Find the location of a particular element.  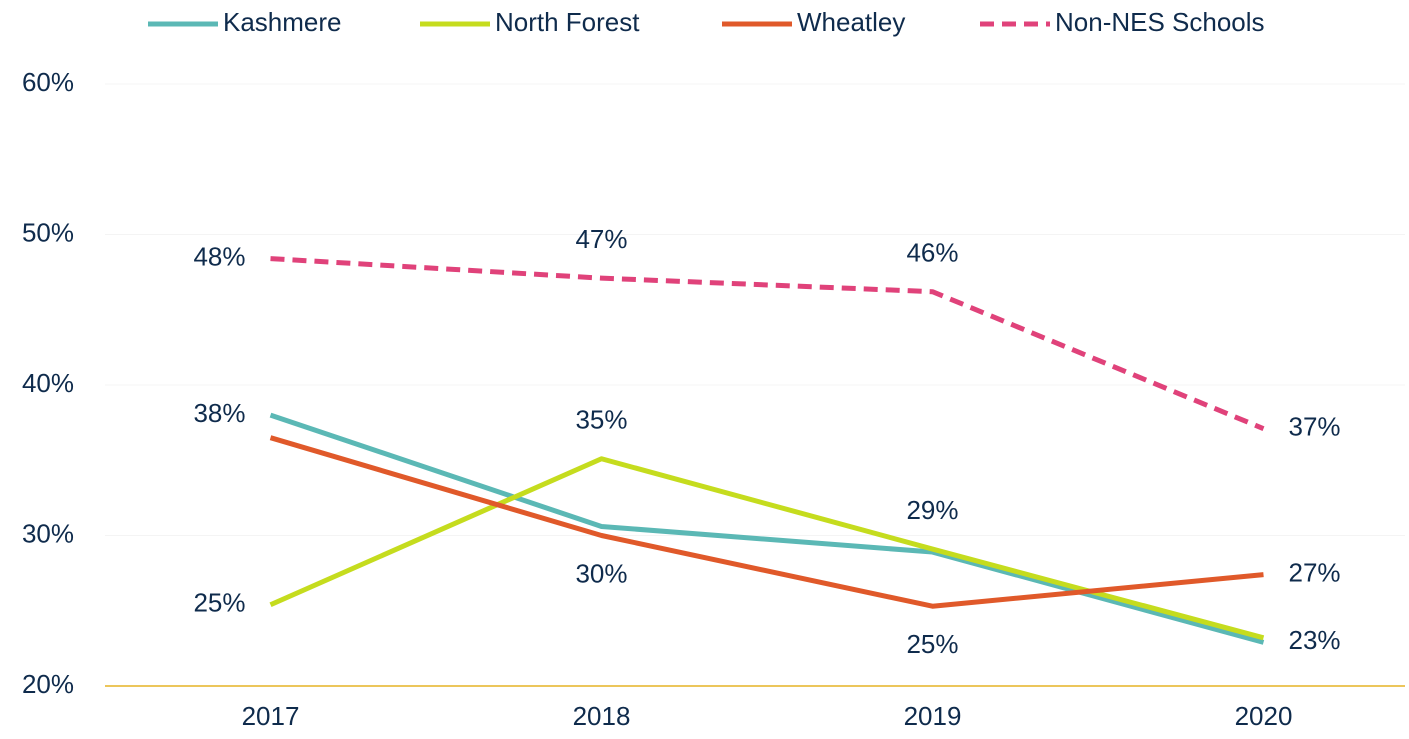

y-tick-label: 60% is located at coordinates (48, 82).